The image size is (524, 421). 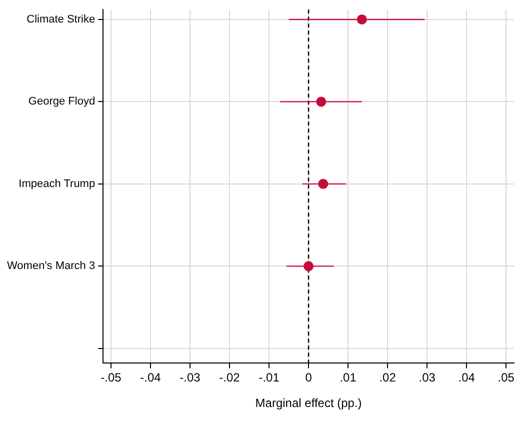 What do you see at coordinates (61, 20) in the screenshot?
I see `y-tick-label: Climate Strike` at bounding box center [61, 20].